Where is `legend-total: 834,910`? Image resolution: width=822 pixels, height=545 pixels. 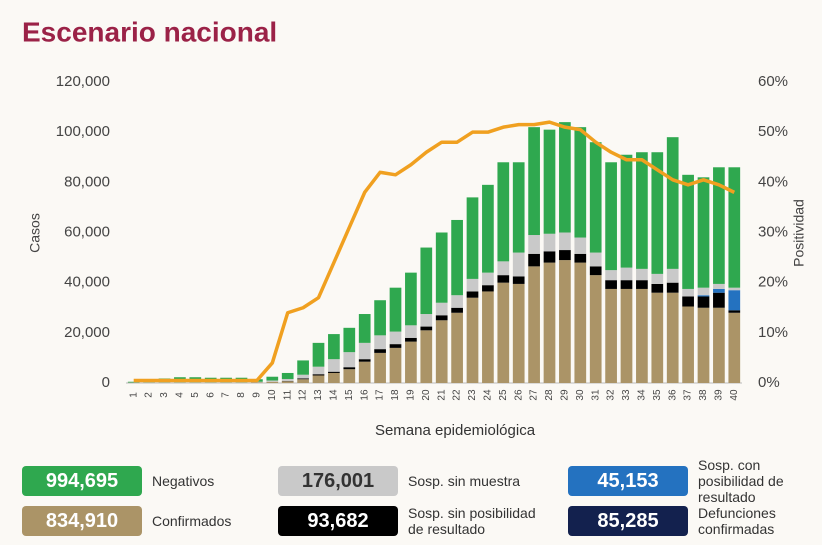
legend-total: 834,910 is located at coordinates (82, 521).